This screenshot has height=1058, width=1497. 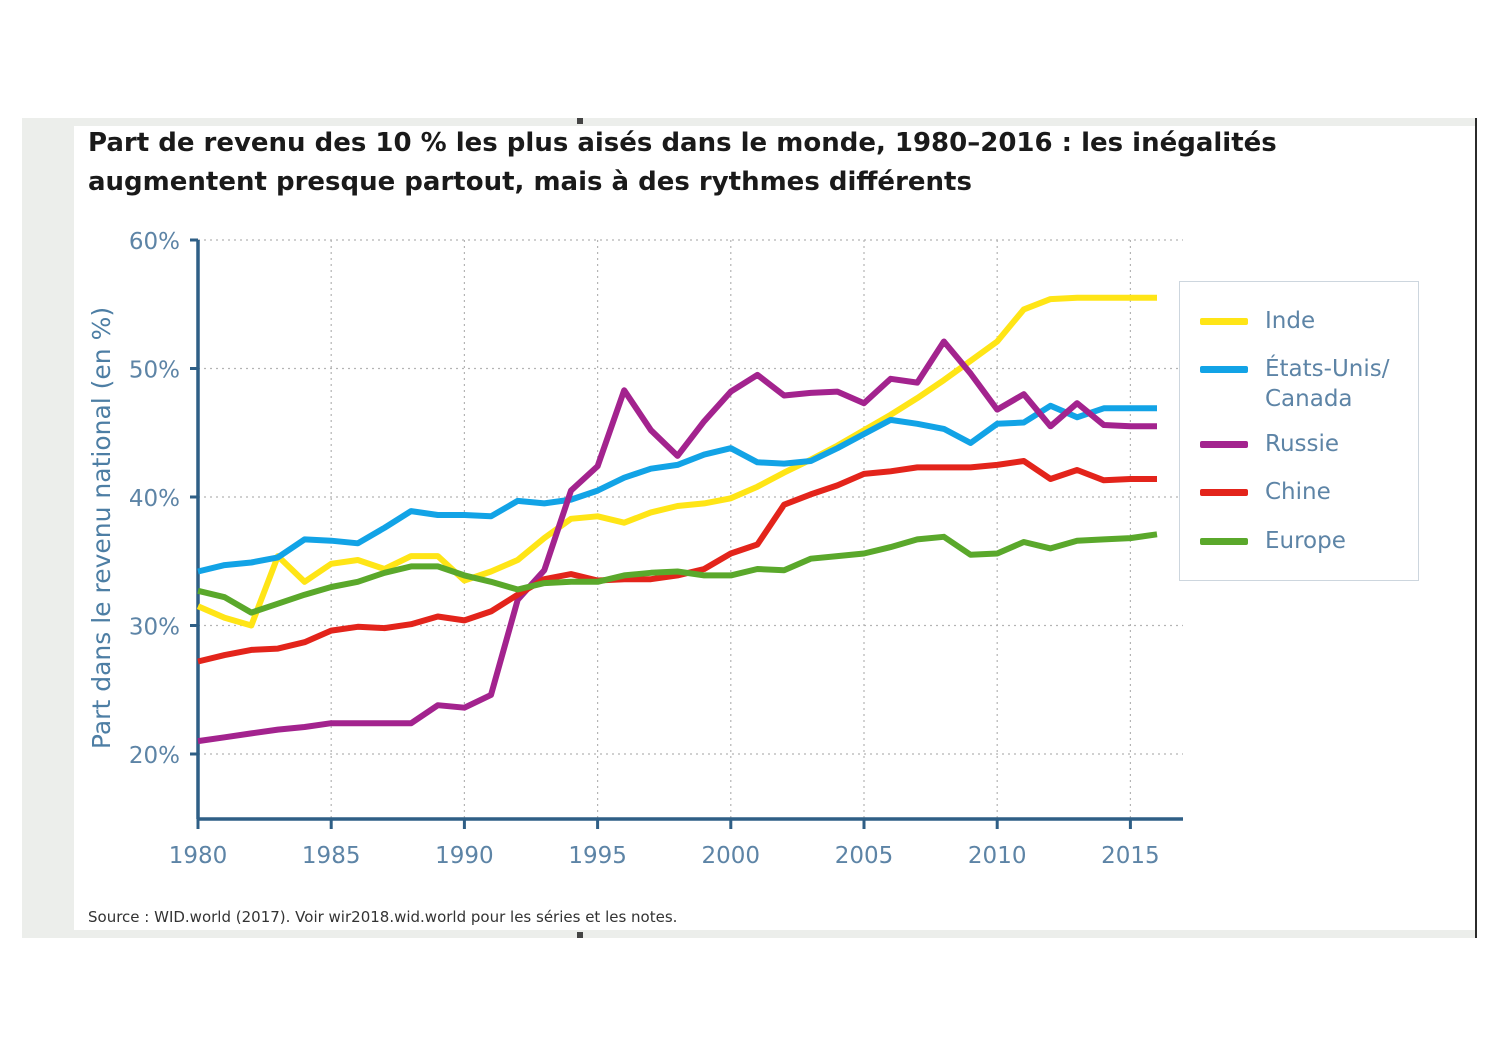 I want to click on x-tick-label: 2000, so click(x=731, y=856).